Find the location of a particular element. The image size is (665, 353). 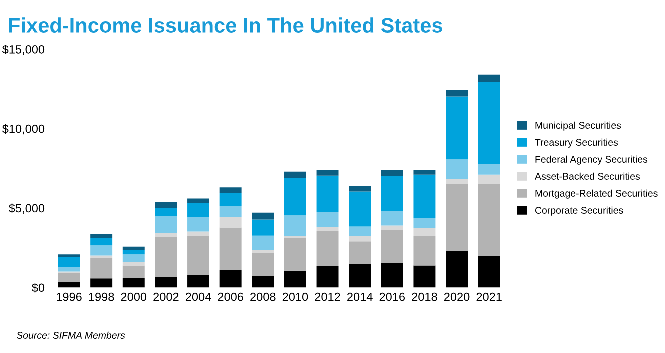

legend-label: Treasury Securities is located at coordinates (576, 143).